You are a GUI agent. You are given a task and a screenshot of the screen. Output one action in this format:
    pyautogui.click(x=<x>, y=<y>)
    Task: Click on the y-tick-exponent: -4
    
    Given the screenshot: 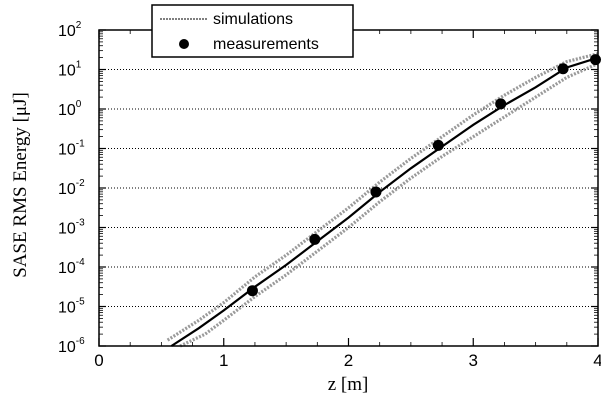 What is the action you would take?
    pyautogui.click(x=80, y=262)
    